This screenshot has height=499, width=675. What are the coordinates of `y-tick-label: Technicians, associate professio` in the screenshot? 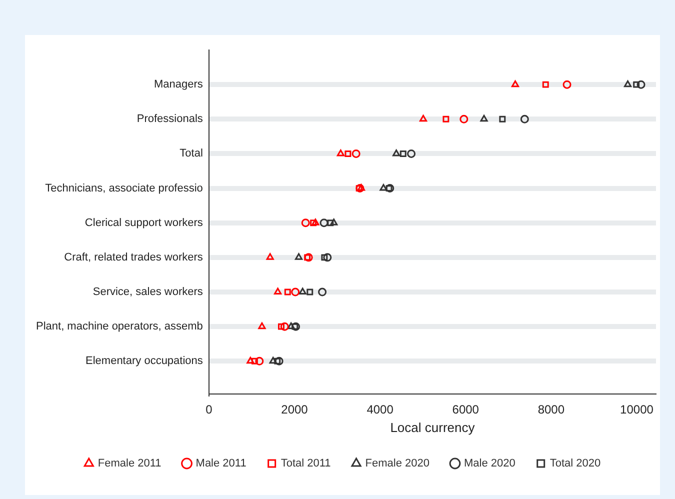 It's located at (124, 188).